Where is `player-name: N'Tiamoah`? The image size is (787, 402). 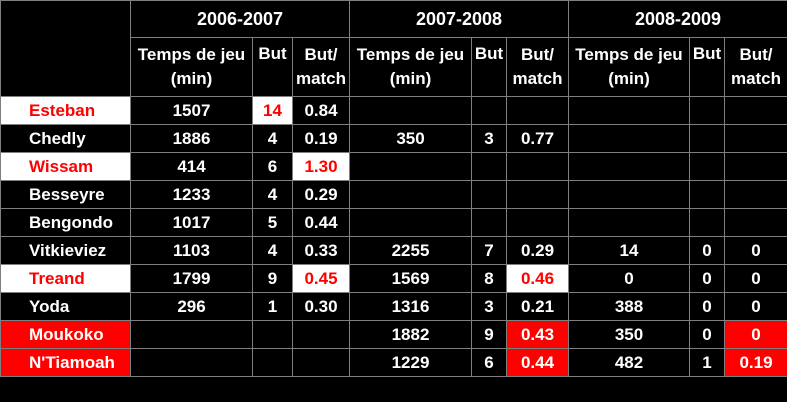
player-name: N'Tiamoah is located at coordinates (65, 362).